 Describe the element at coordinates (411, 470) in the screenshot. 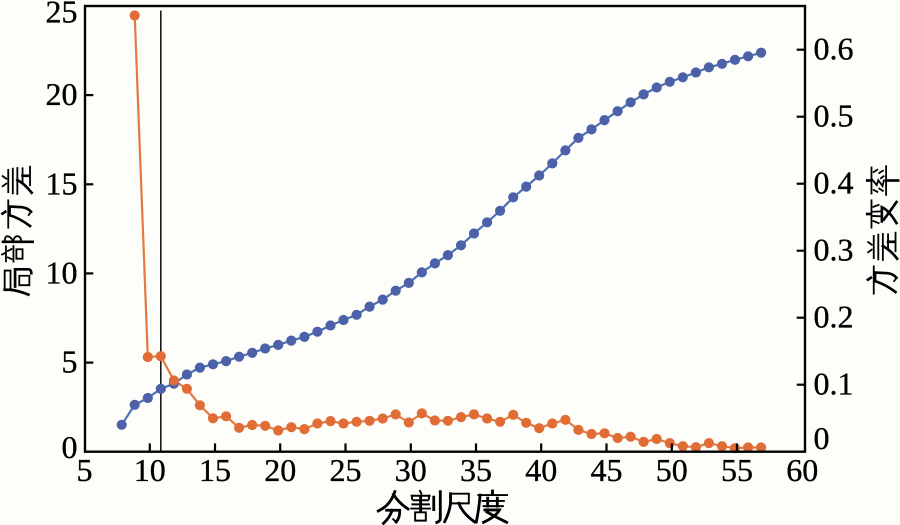

I see `svg-text: 30` at that location.